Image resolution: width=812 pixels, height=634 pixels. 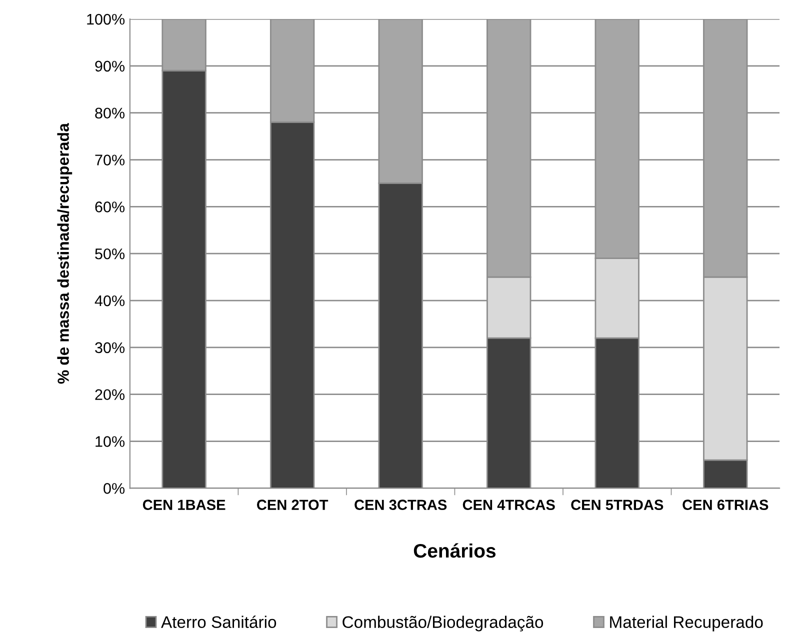 What do you see at coordinates (443, 624) in the screenshot?
I see `legend-label: Combustão/Biodegradação` at bounding box center [443, 624].